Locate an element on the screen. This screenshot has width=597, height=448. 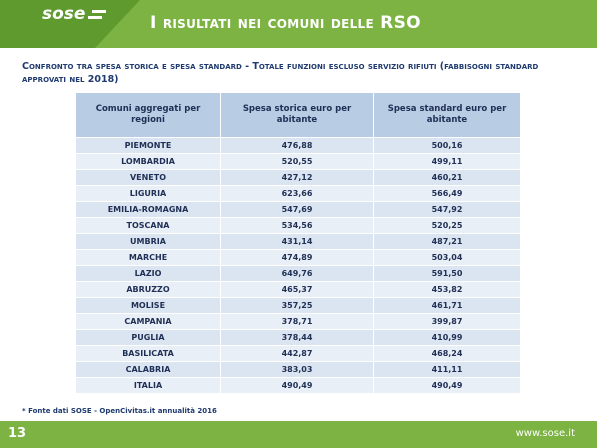
logo: sose is located at coordinates (64, 14).